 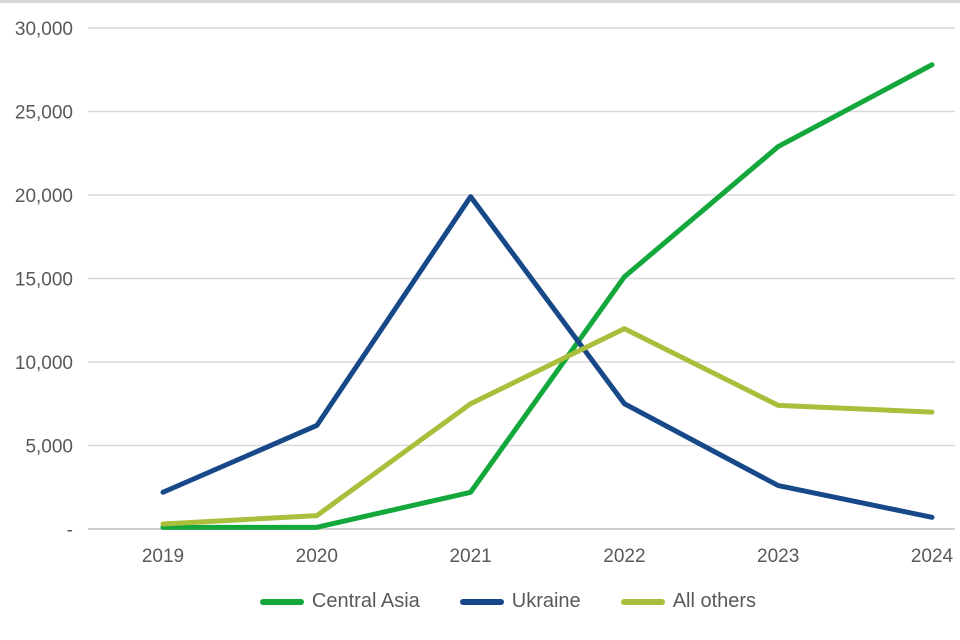 What do you see at coordinates (481, 601) in the screenshot?
I see `legend-swatch-ukraine` at bounding box center [481, 601].